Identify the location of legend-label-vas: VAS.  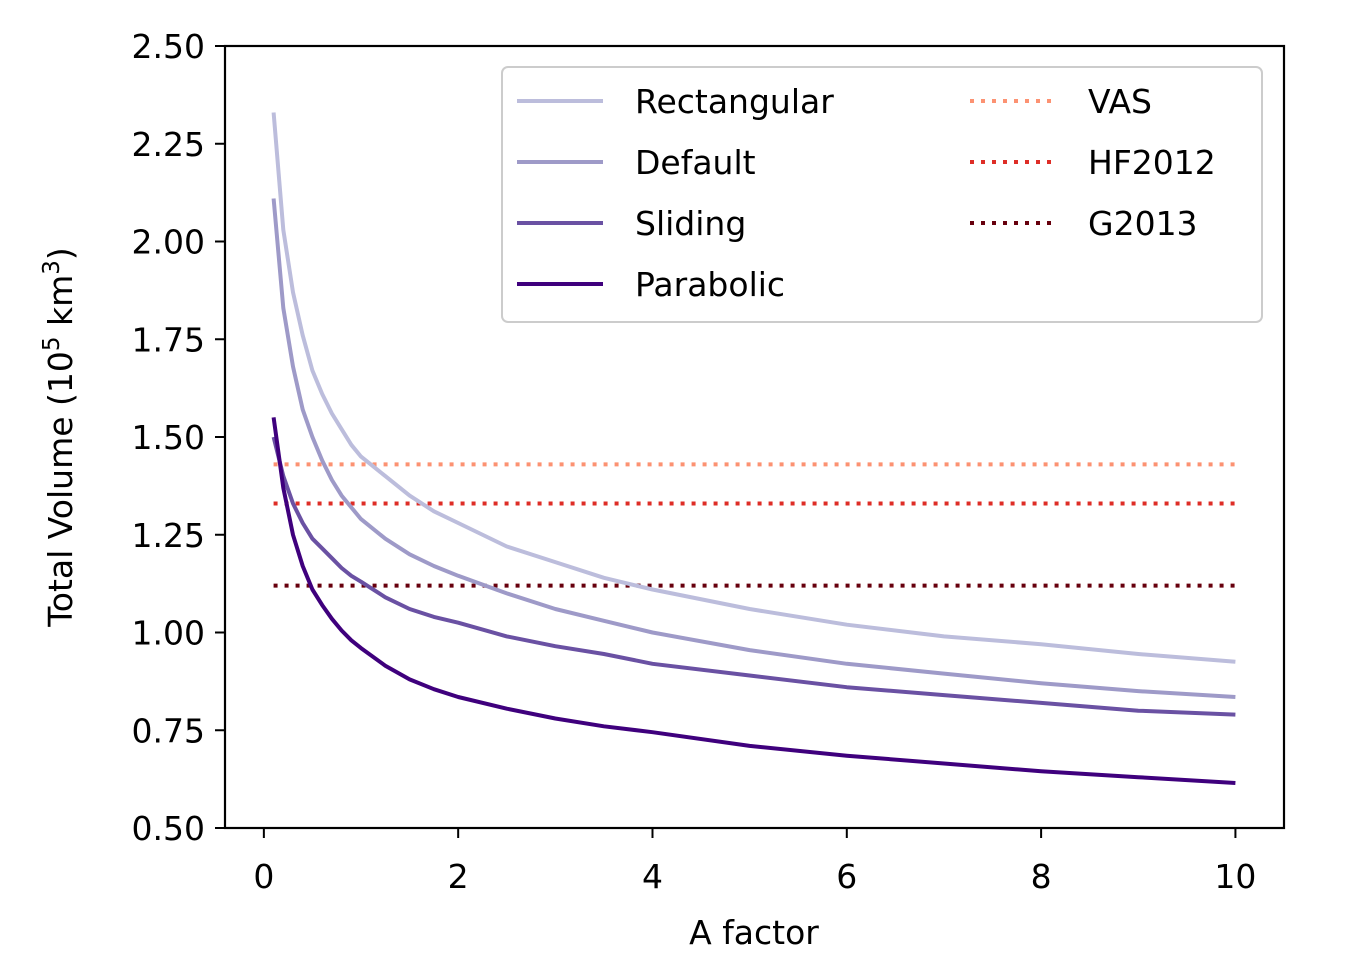
(1120, 101).